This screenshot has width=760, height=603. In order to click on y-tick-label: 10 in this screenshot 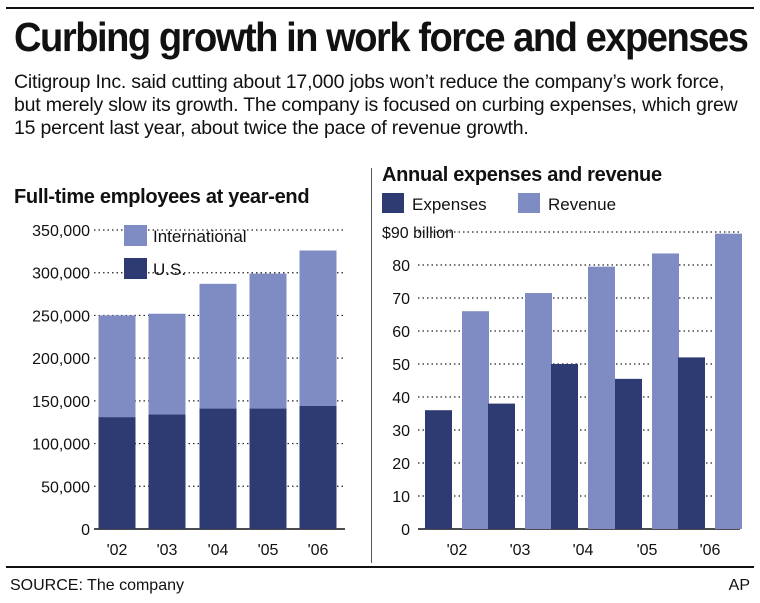, I will do `click(401, 497)`.